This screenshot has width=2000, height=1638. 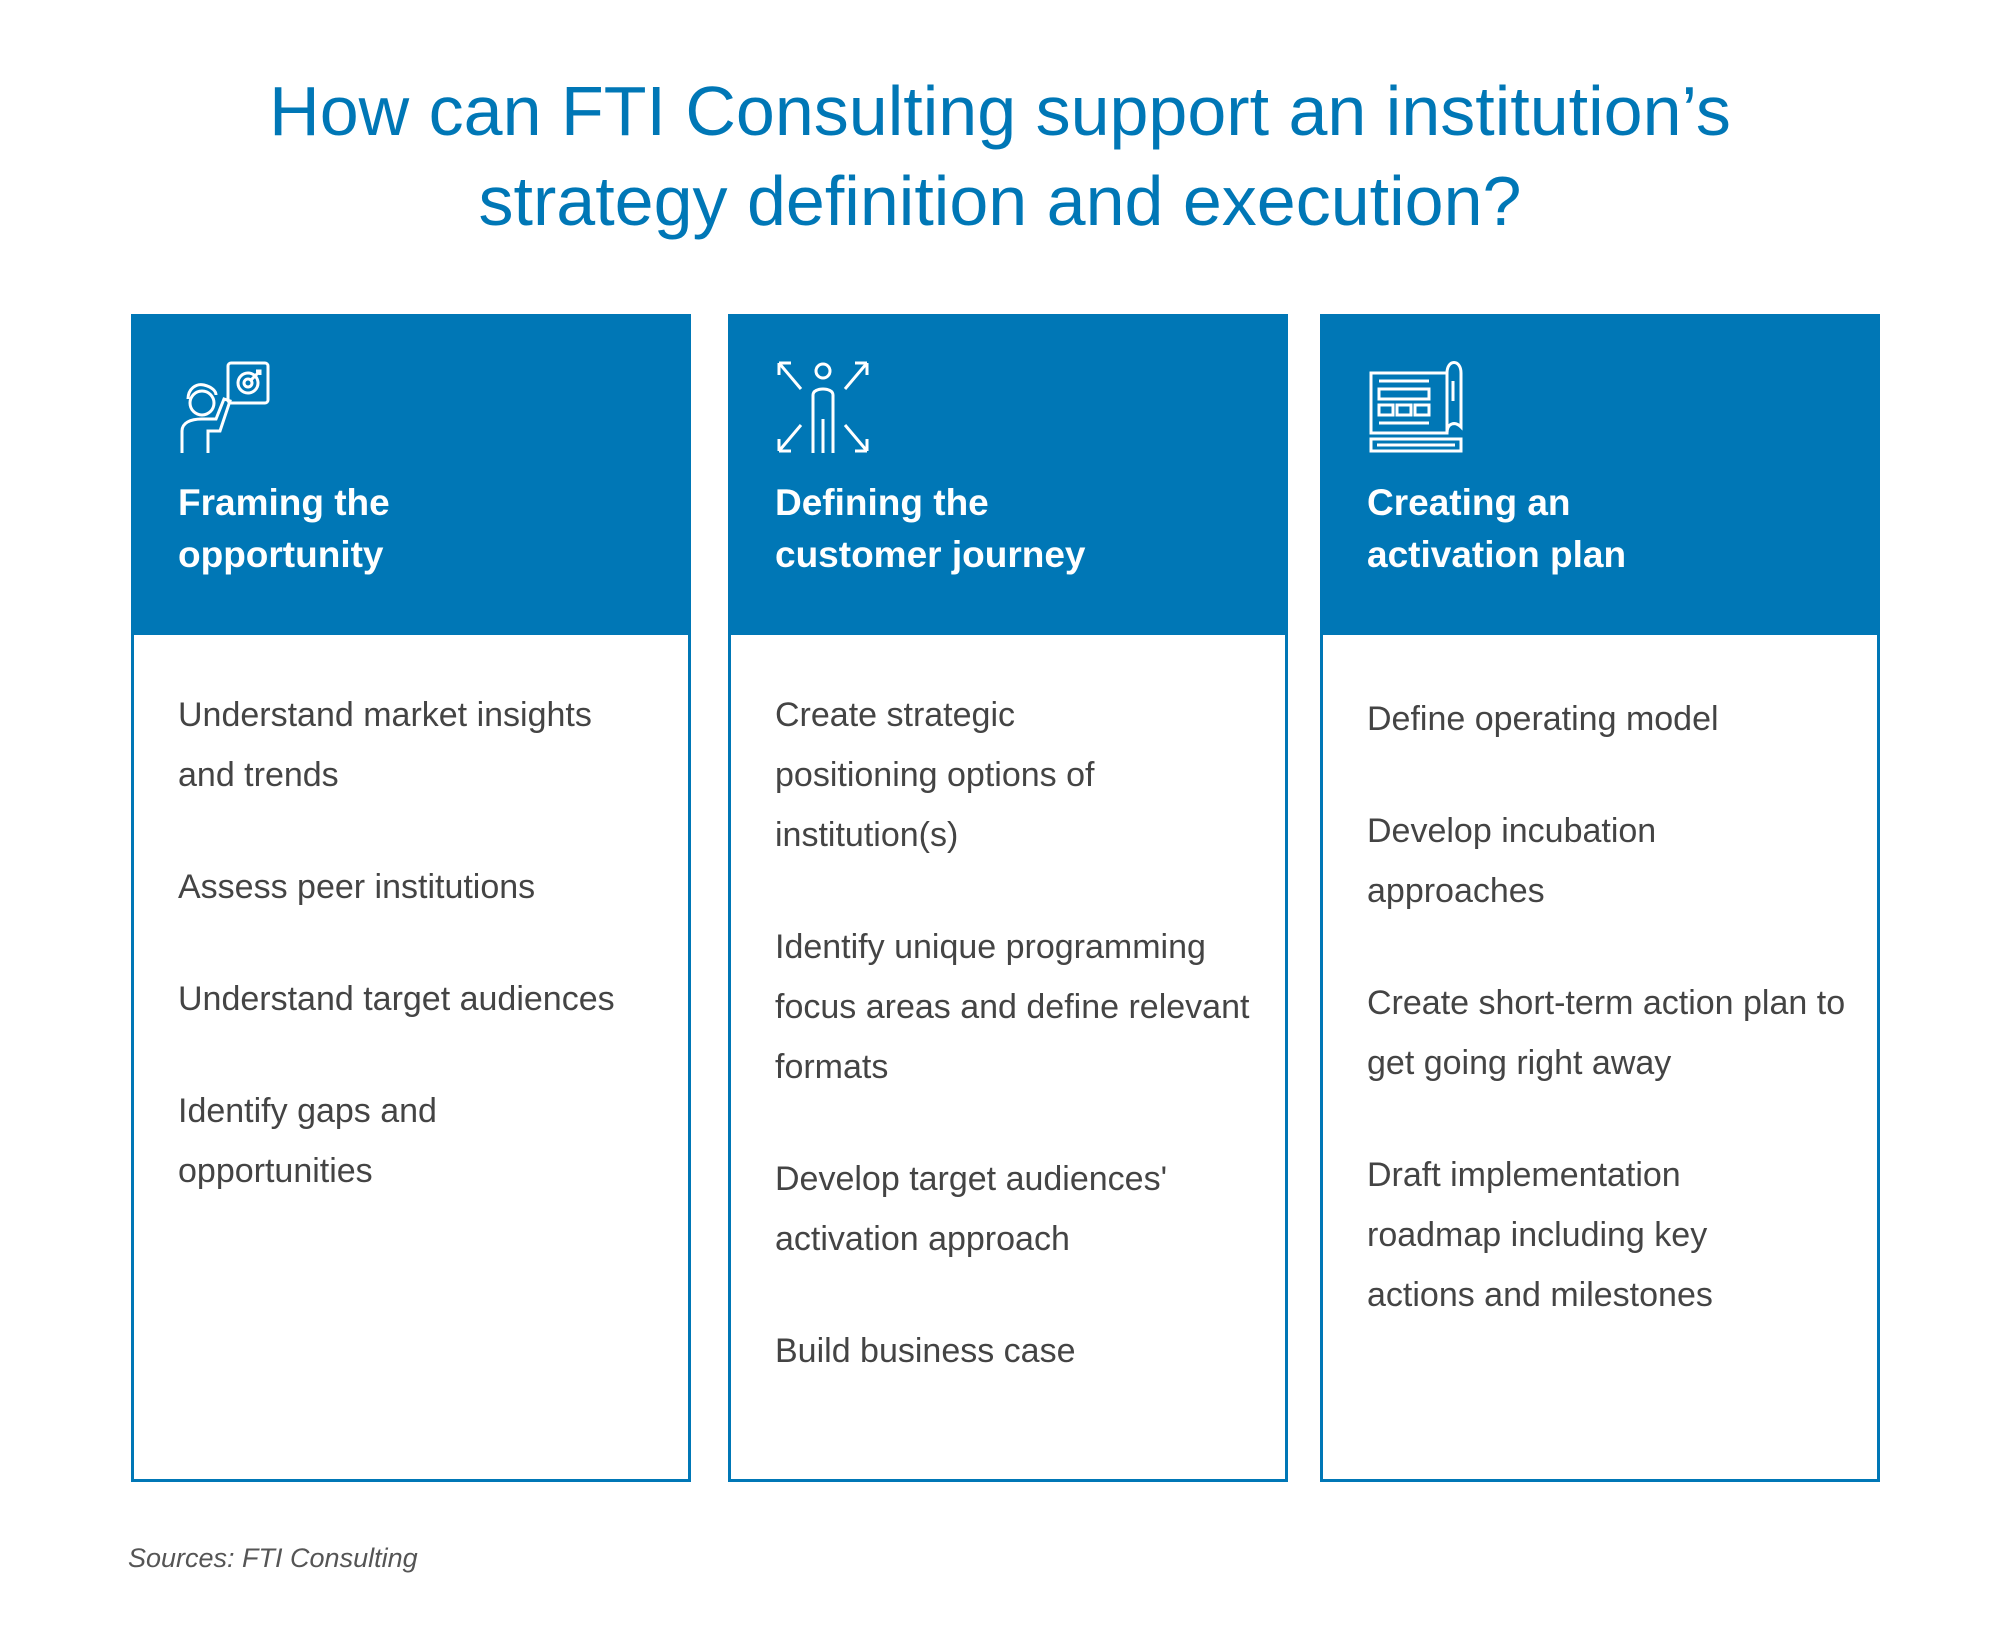 What do you see at coordinates (1008, 476) in the screenshot?
I see `card-header: Defining the customer journey` at bounding box center [1008, 476].